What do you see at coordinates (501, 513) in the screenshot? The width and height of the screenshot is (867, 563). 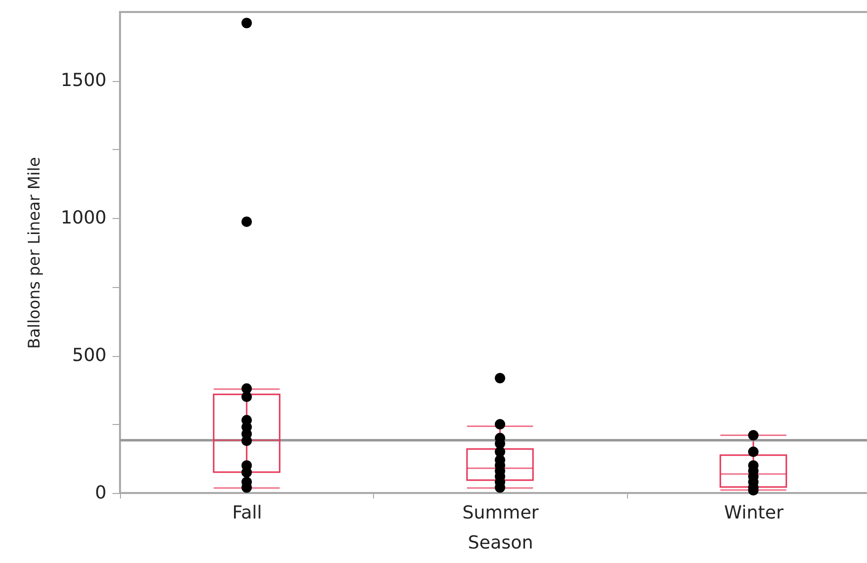 I see `x-tick-label: Summer` at bounding box center [501, 513].